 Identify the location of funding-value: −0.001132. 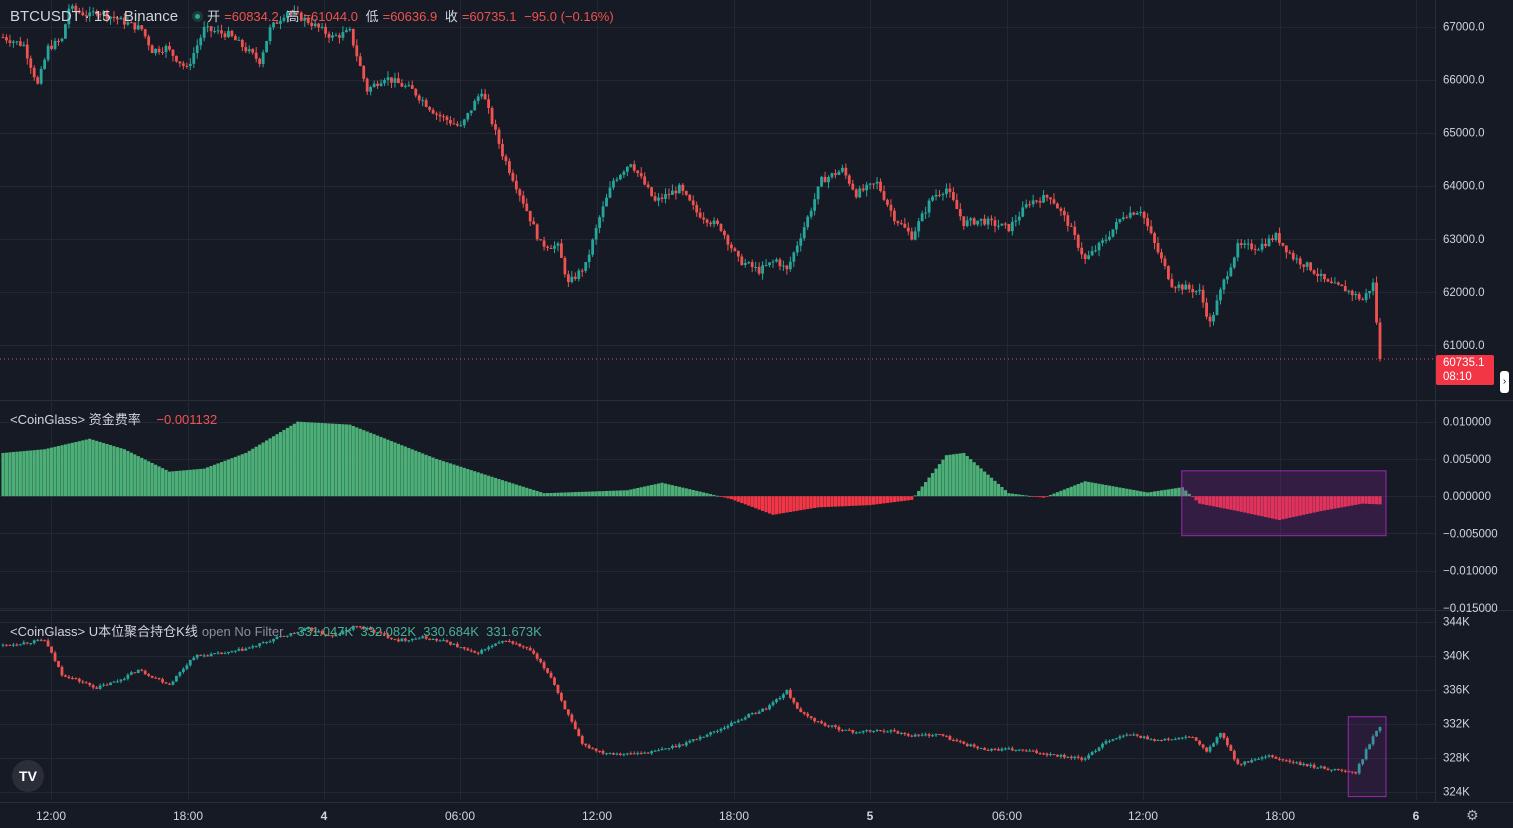
(187, 419).